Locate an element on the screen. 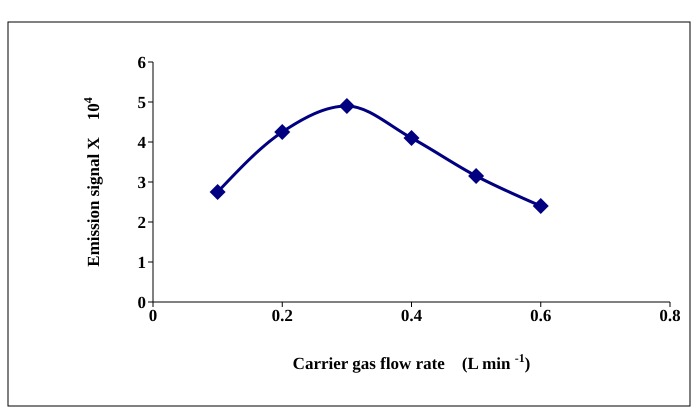 The height and width of the screenshot is (410, 694). y-tick-label: 4 is located at coordinates (142, 142).